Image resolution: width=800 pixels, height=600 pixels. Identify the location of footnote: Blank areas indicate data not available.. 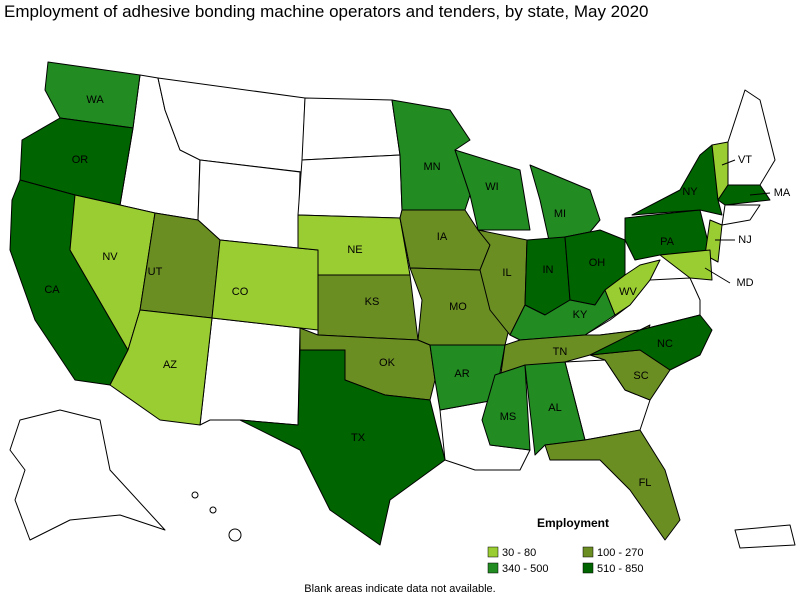
(399, 589).